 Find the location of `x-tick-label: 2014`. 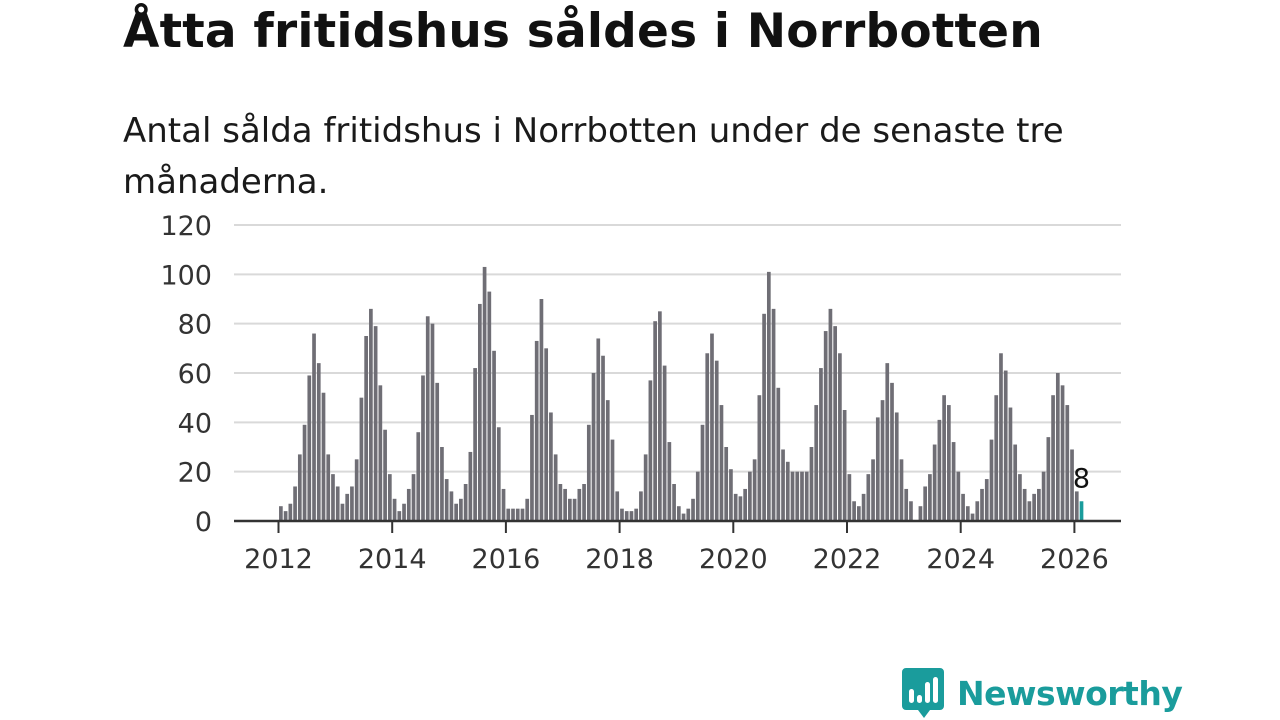

x-tick-label: 2014 is located at coordinates (392, 559).